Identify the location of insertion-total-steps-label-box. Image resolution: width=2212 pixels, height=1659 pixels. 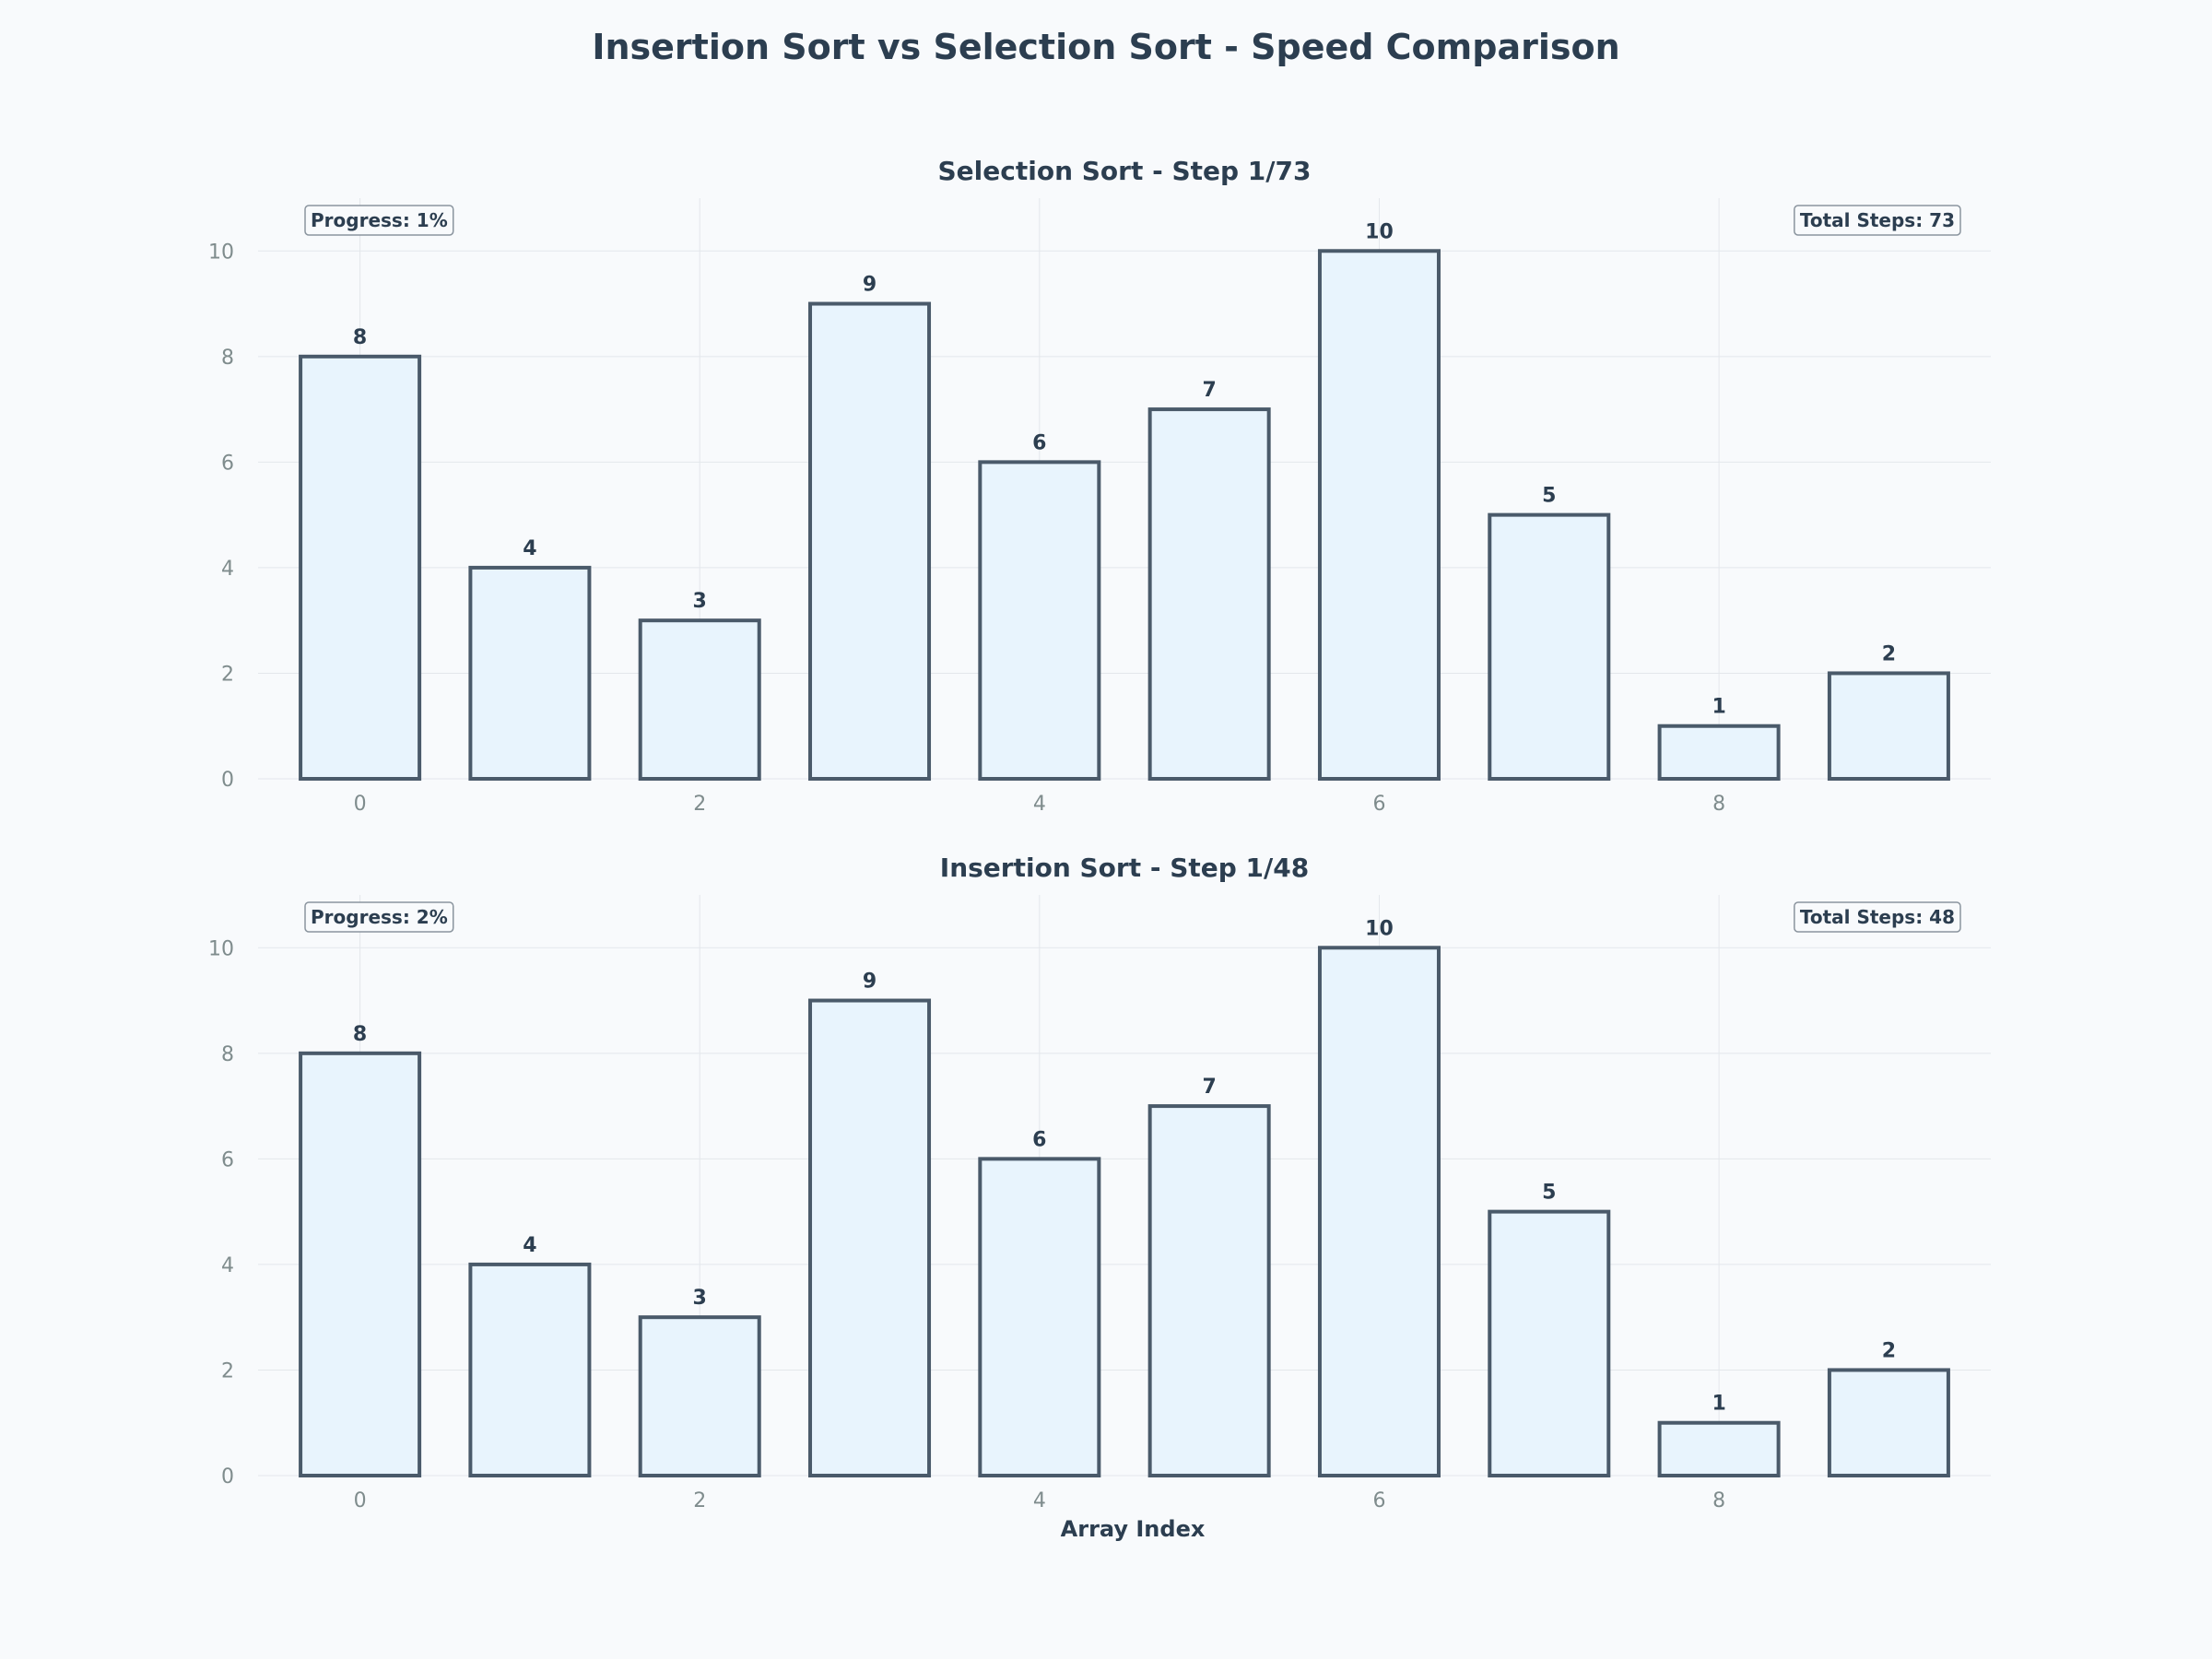
(1877, 917).